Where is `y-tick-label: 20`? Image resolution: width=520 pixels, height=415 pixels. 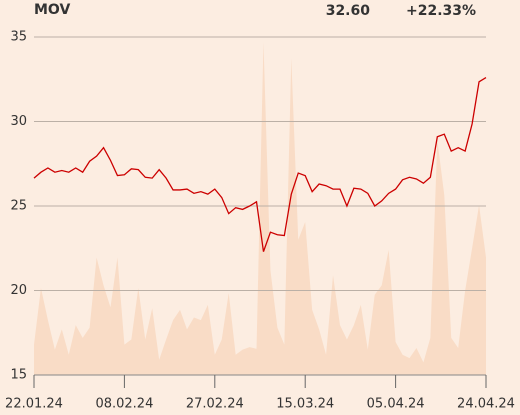 y-tick-label: 20 is located at coordinates (18, 290).